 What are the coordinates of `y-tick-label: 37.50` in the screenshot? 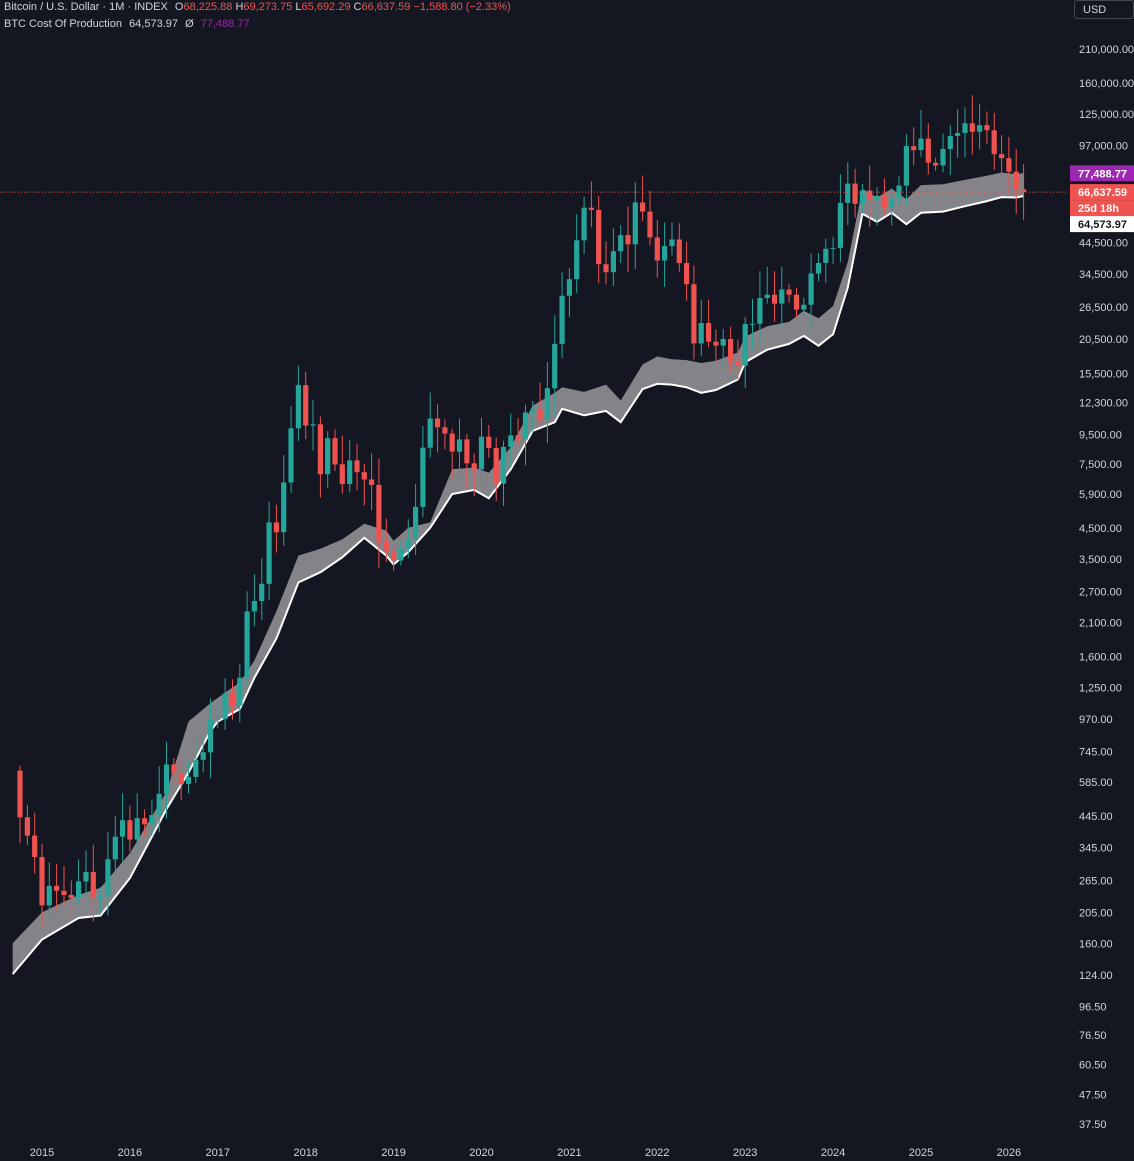 It's located at (1093, 1125).